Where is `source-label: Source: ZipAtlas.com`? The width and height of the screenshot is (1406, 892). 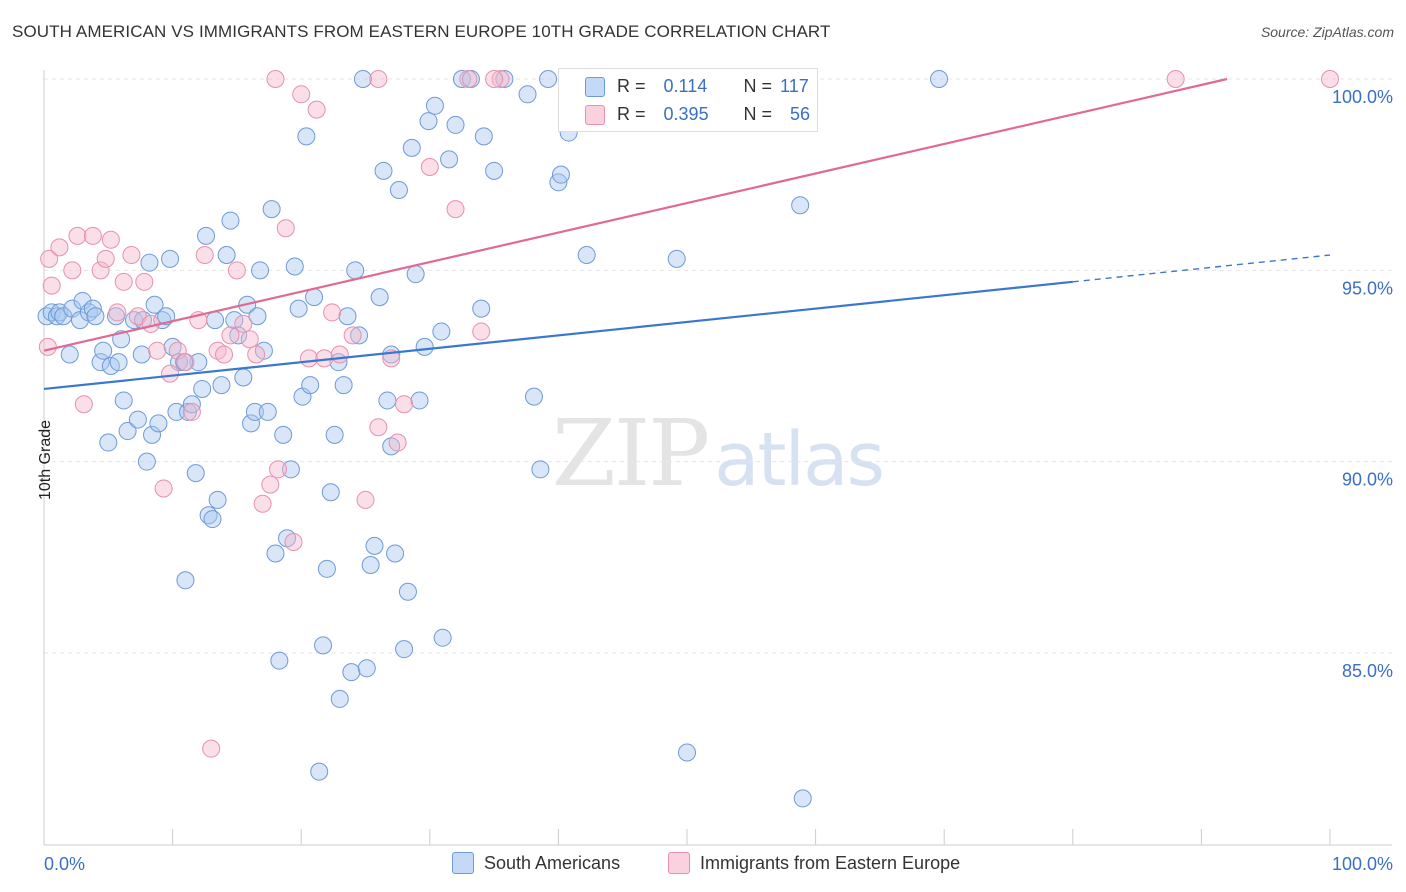 source-label: Source: ZipAtlas.com is located at coordinates (1327, 32).